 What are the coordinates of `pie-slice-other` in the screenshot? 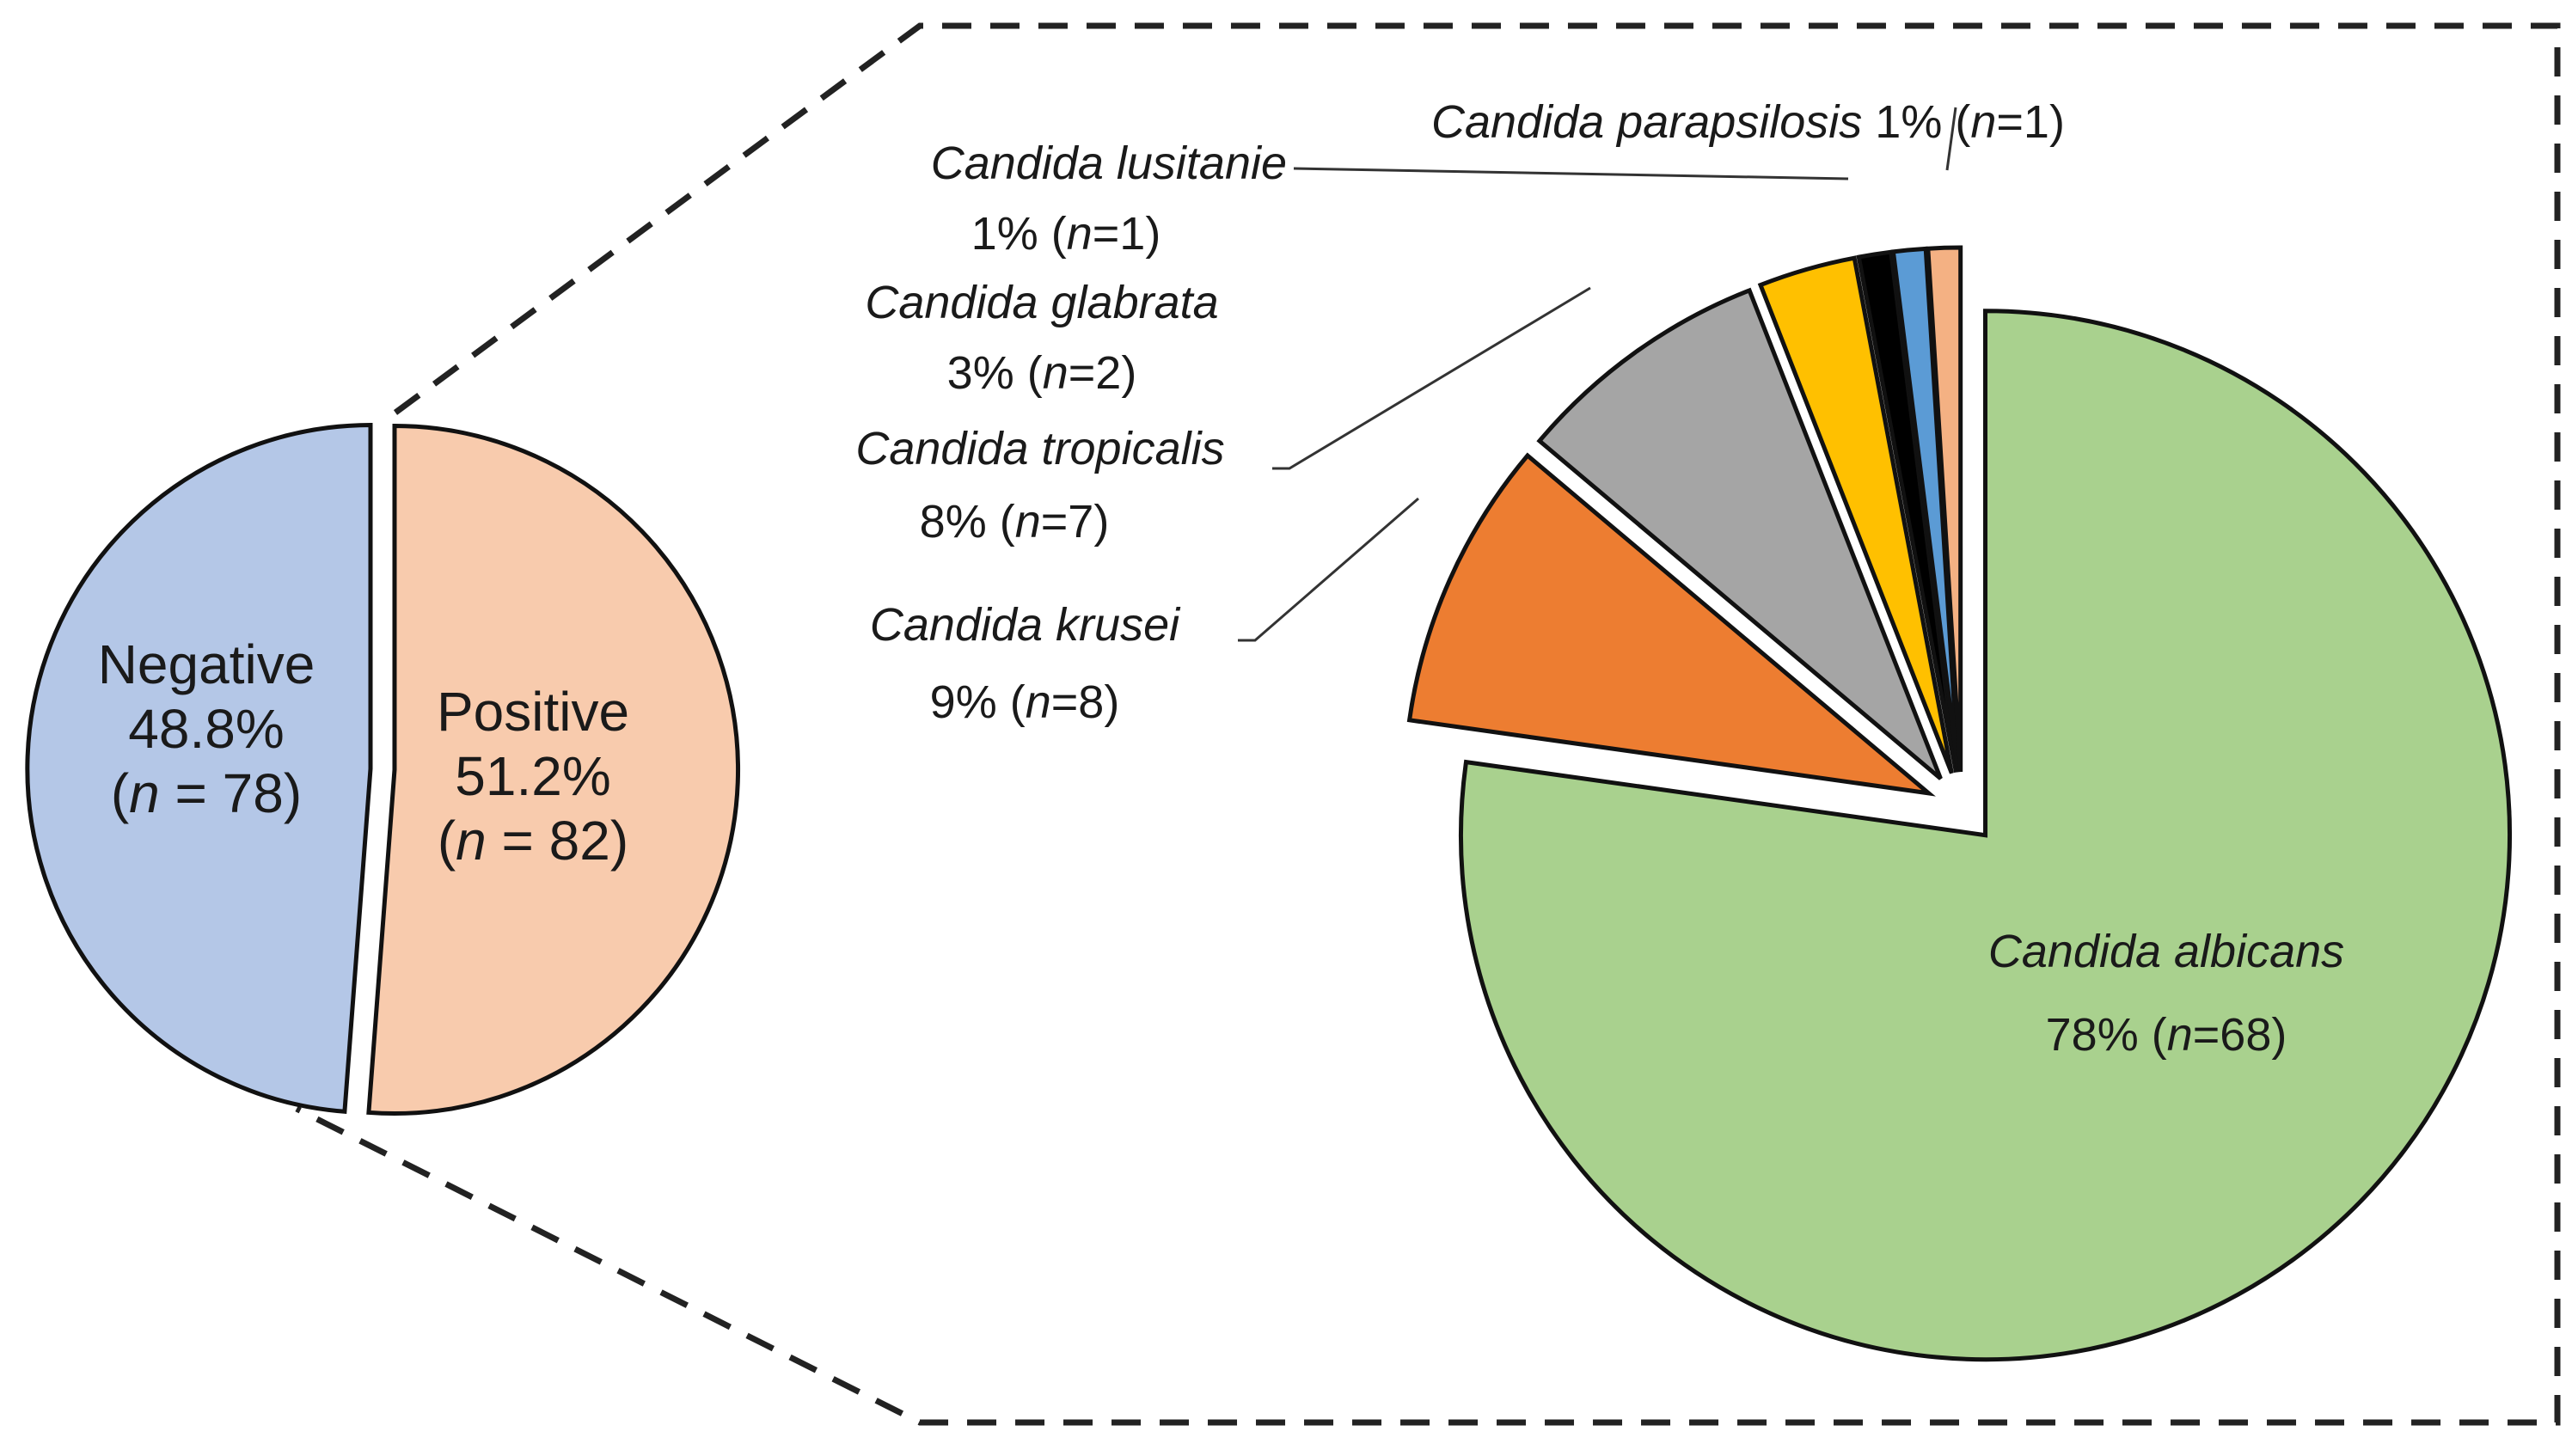 It's located at (1944, 509).